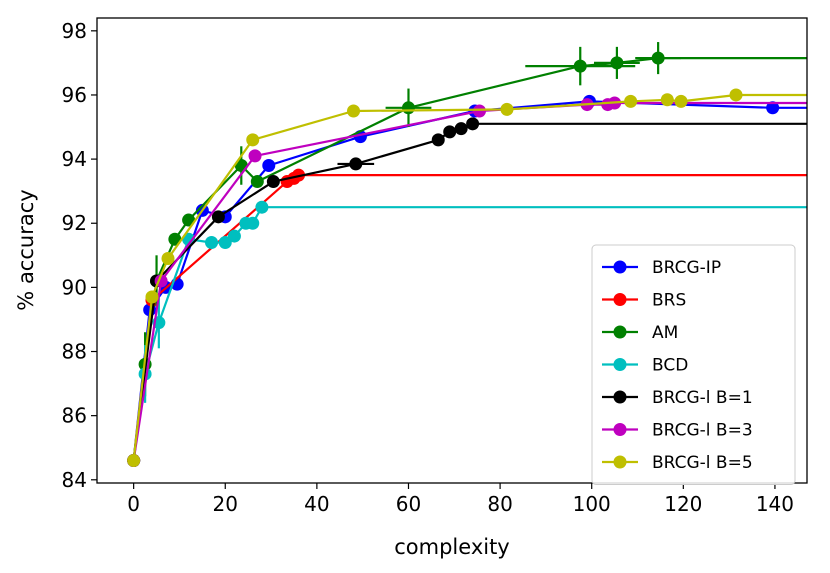  What do you see at coordinates (74, 31) in the screenshot?
I see `y-tick-label: 98` at bounding box center [74, 31].